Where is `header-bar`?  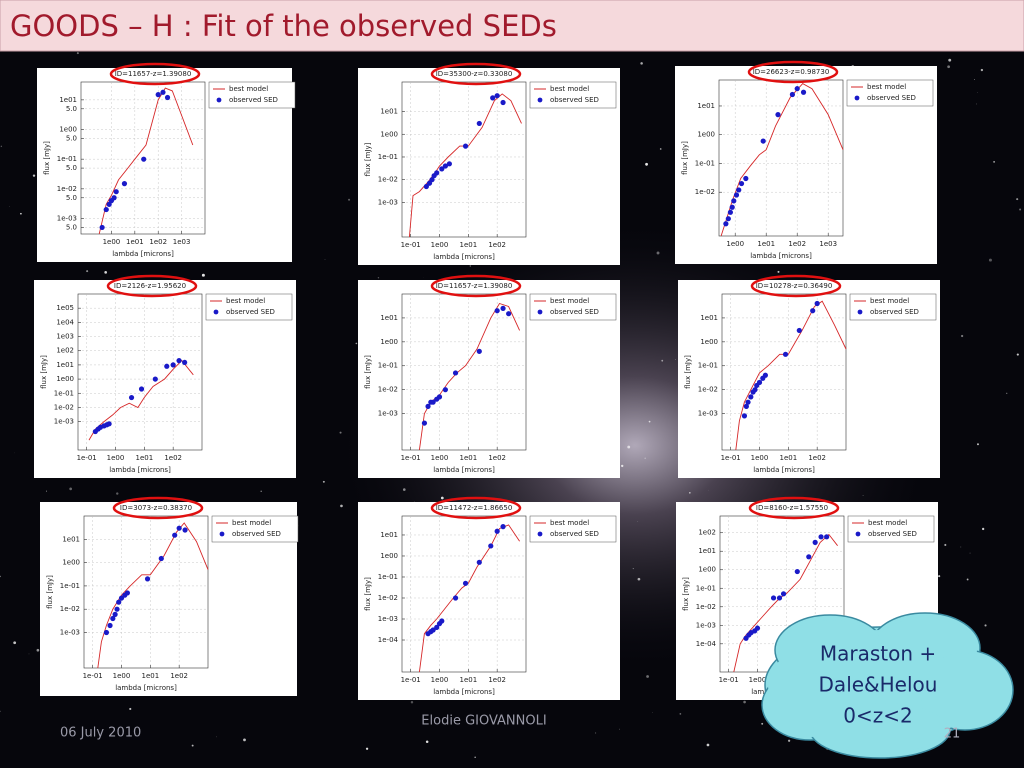 header-bar is located at coordinates (512, 26).